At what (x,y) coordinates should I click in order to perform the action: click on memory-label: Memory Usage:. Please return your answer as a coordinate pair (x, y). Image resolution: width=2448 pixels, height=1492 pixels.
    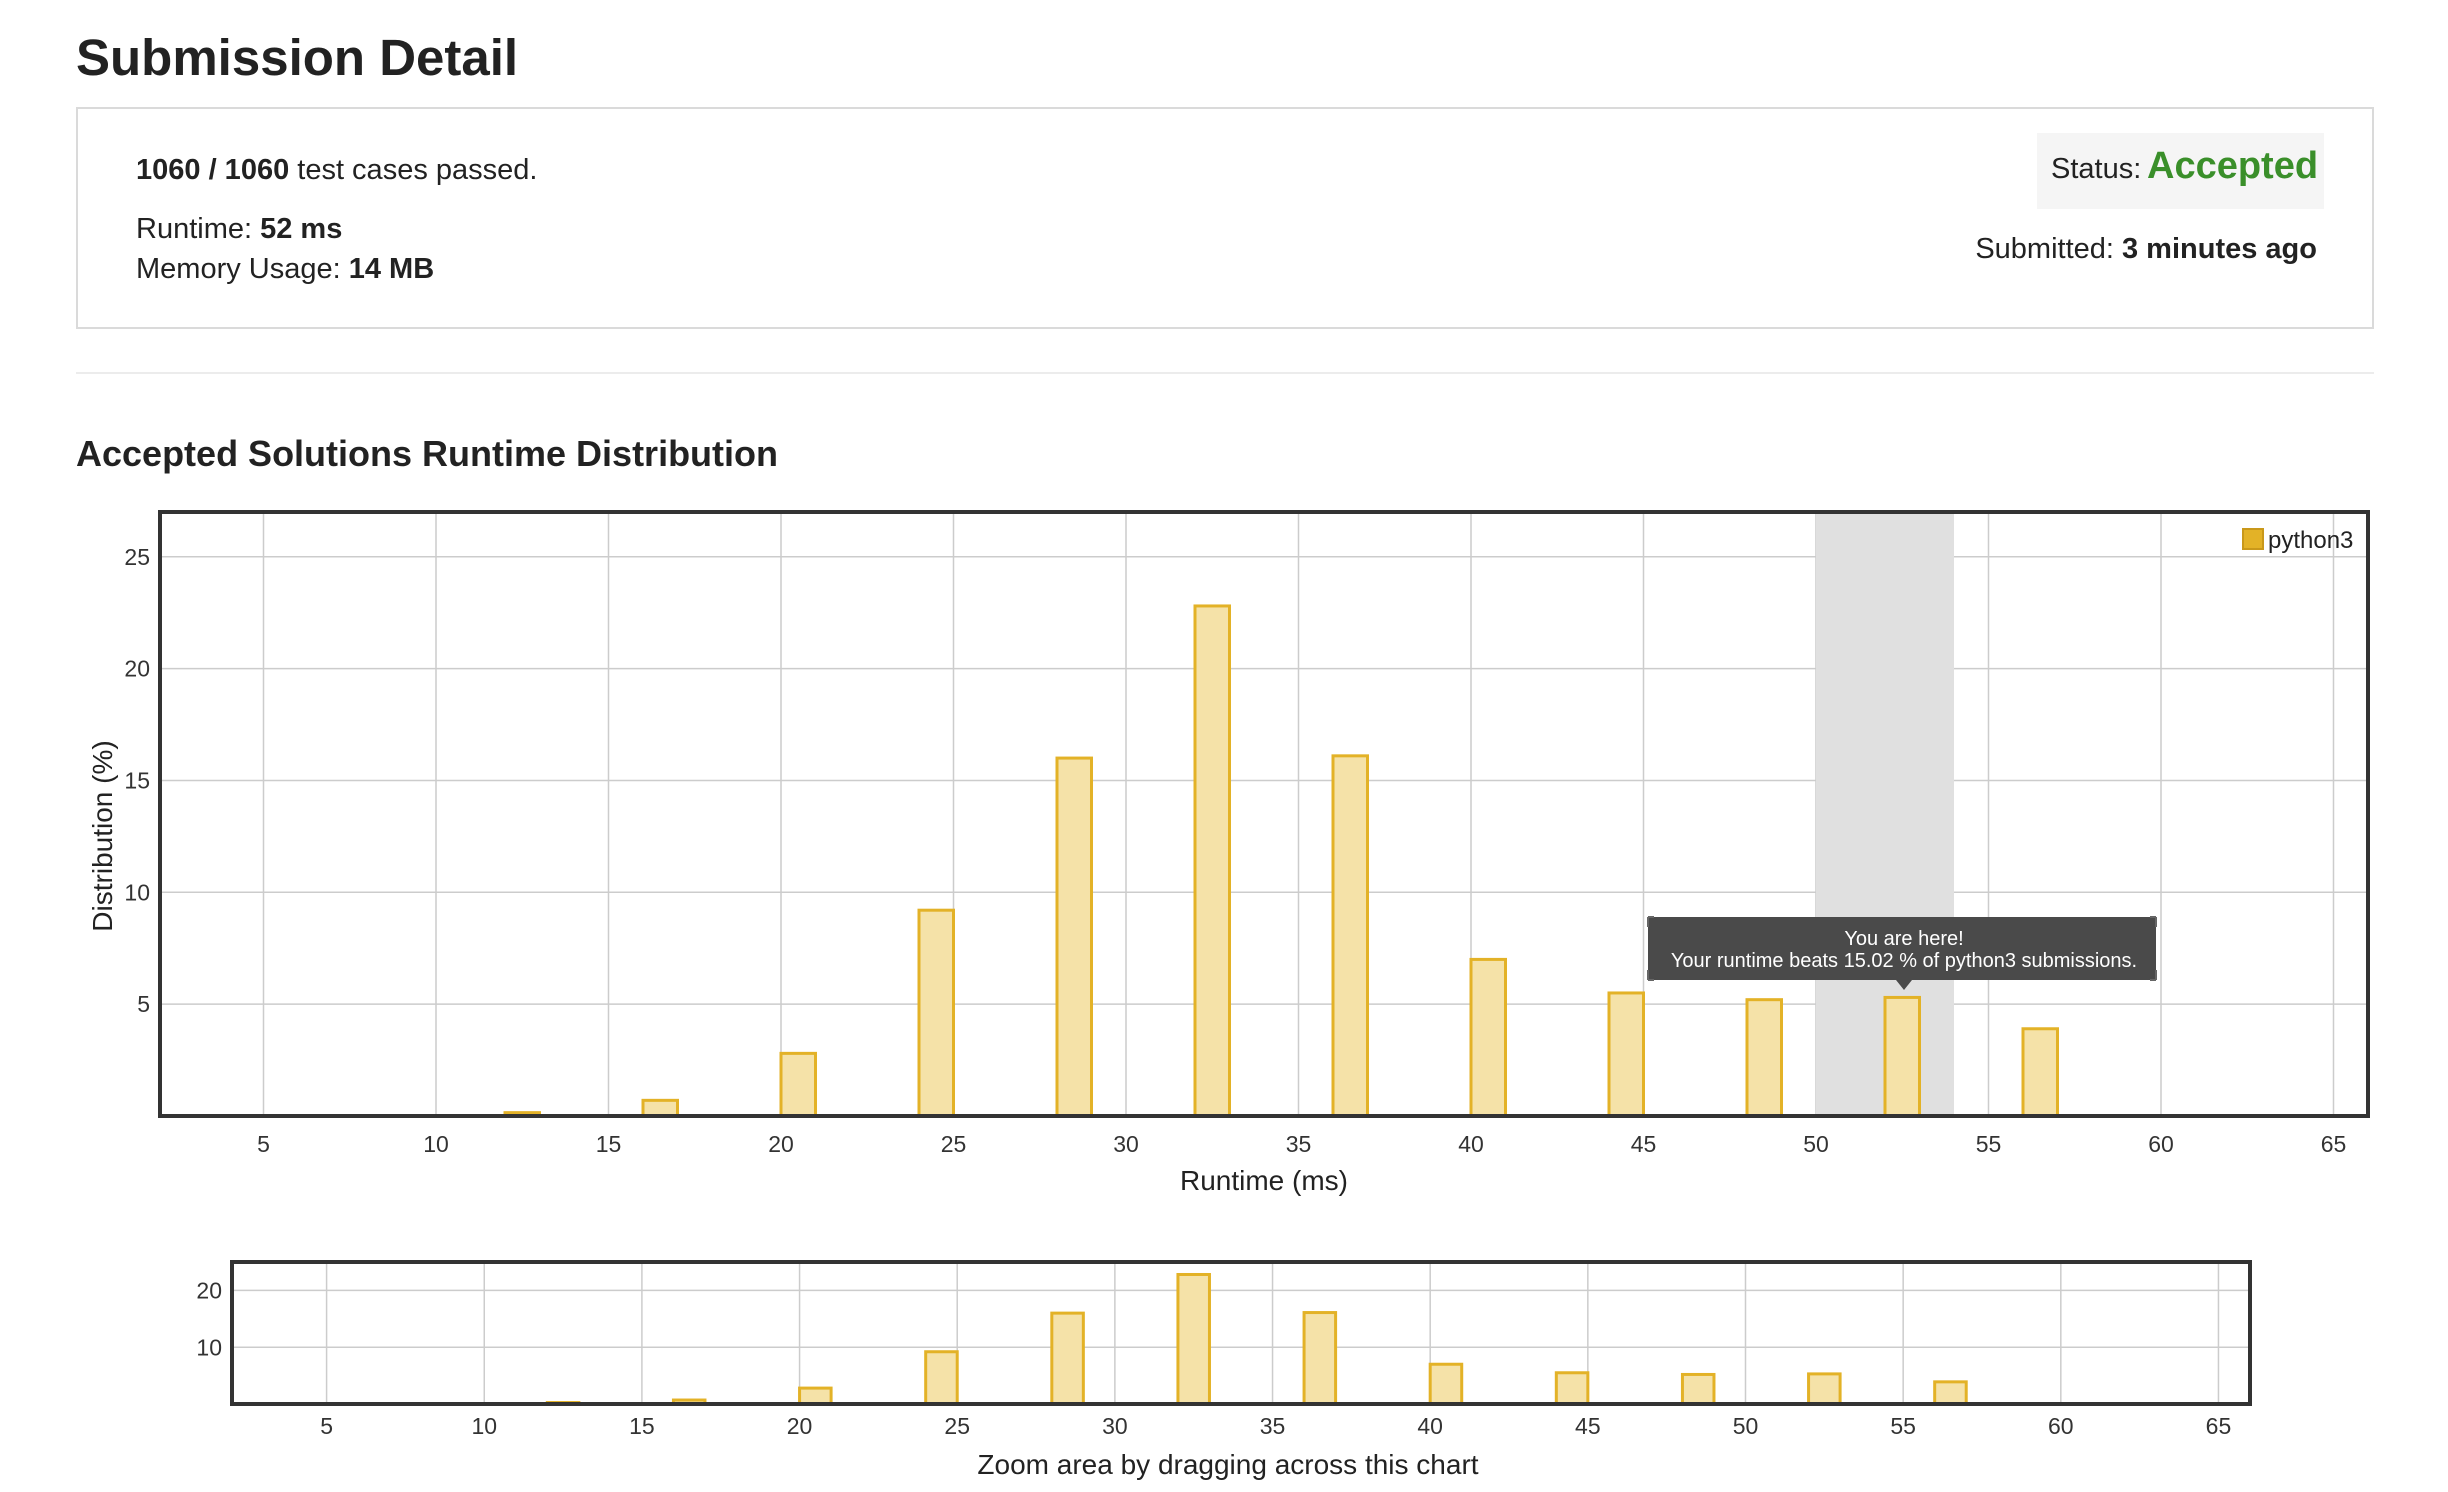
    Looking at the image, I should click on (242, 269).